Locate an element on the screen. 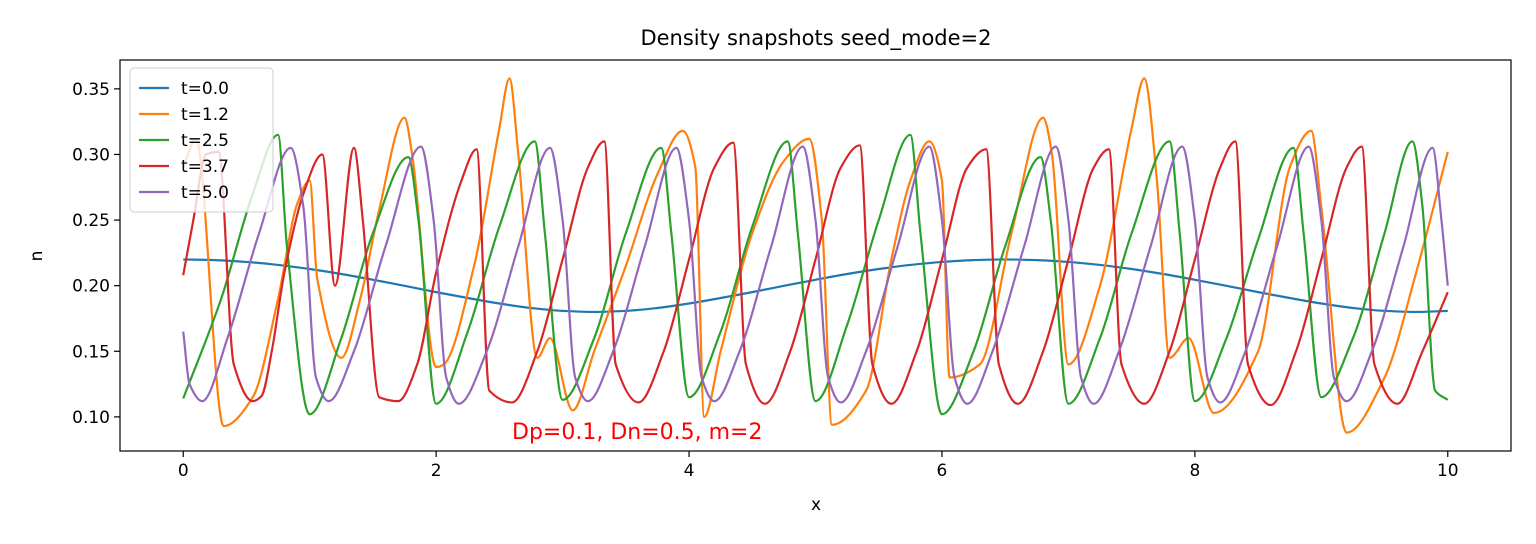  y-tick-label: 0.10 is located at coordinates (91, 418).